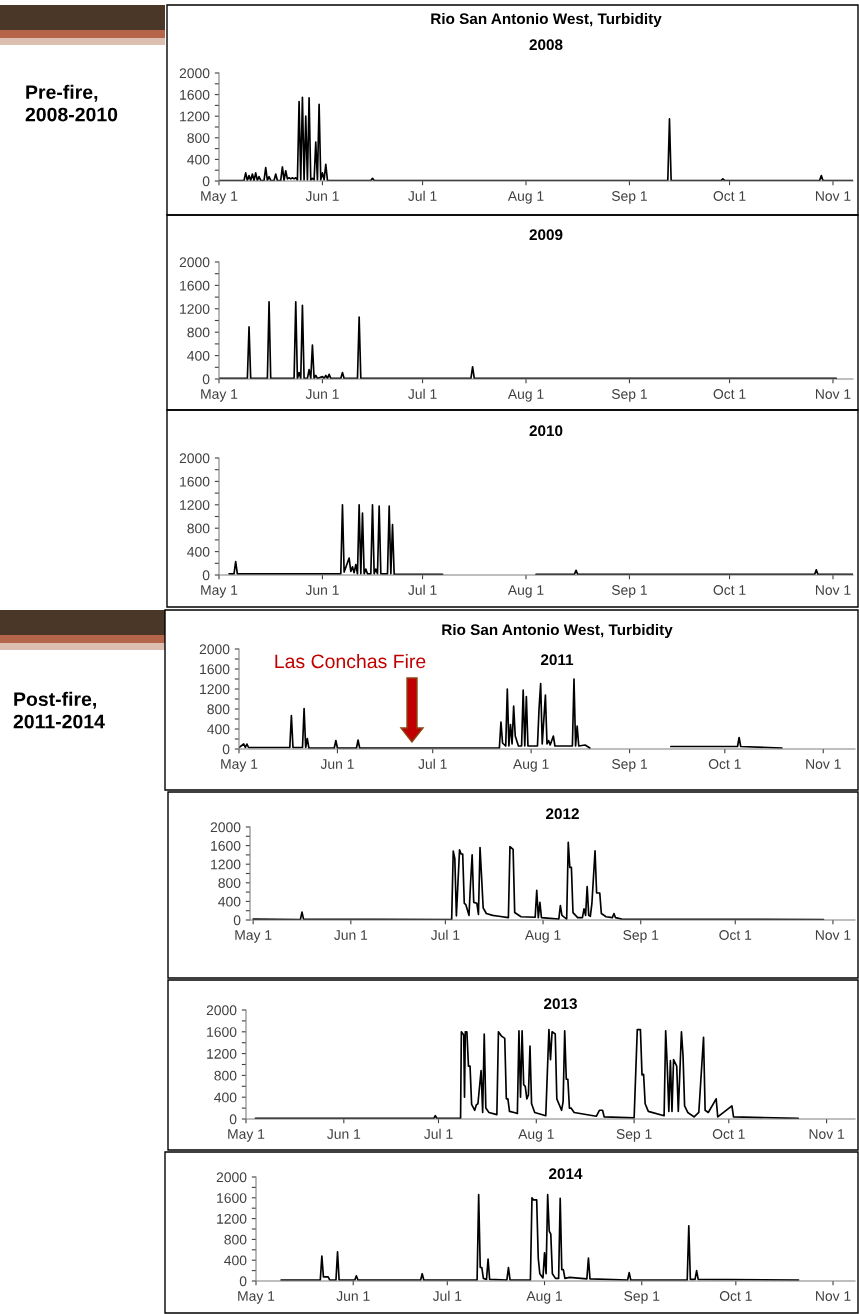 The width and height of the screenshot is (859, 1314). What do you see at coordinates (546, 45) in the screenshot?
I see `chart-subtitle: 2008` at bounding box center [546, 45].